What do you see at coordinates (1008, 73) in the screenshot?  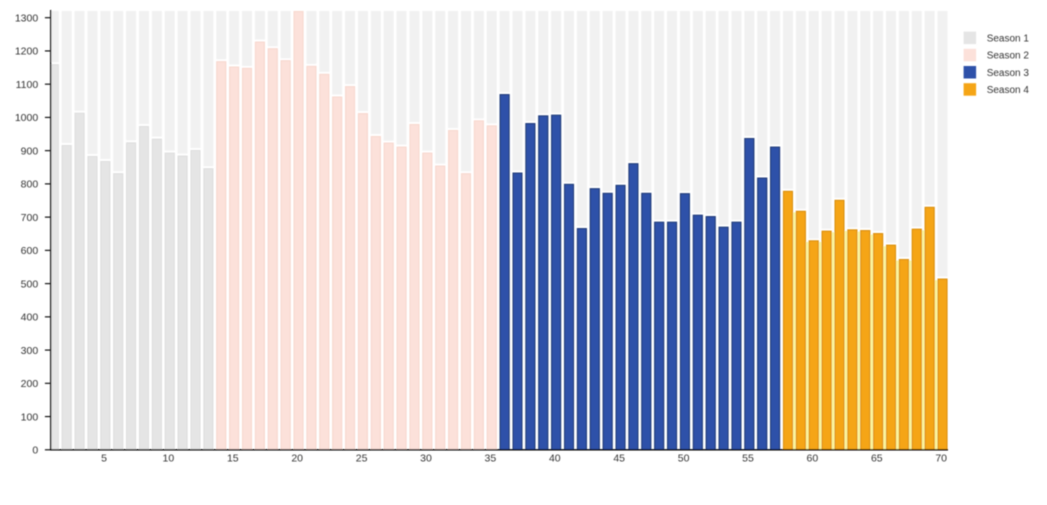 I see `svg-text: Season 3` at bounding box center [1008, 73].